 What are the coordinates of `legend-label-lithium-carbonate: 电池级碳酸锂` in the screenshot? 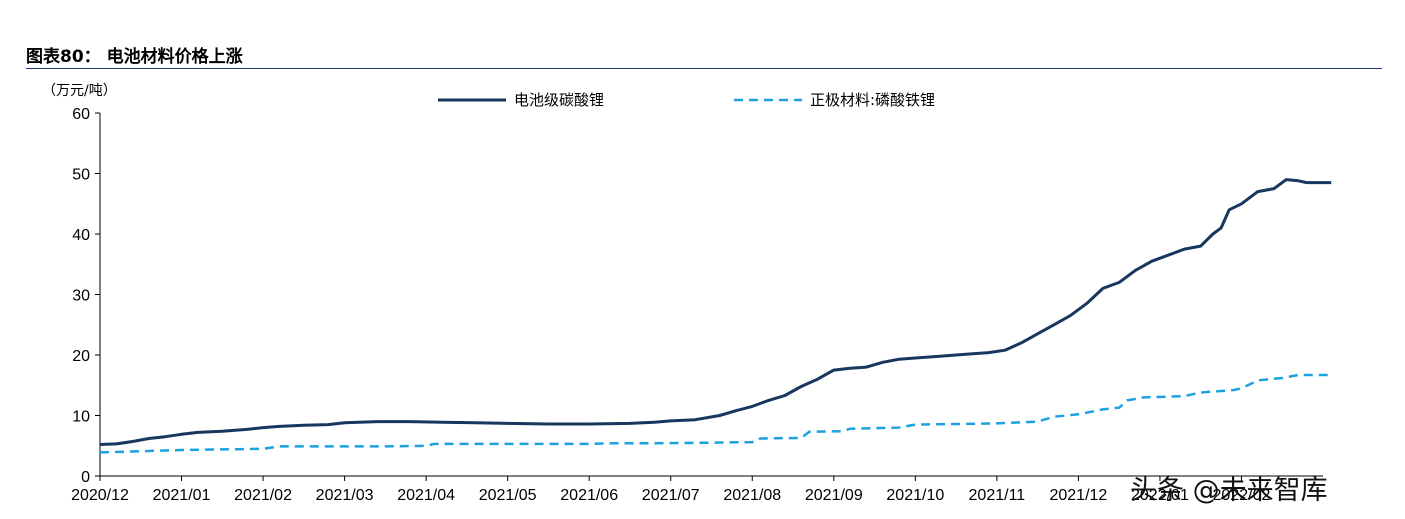 It's located at (559, 100).